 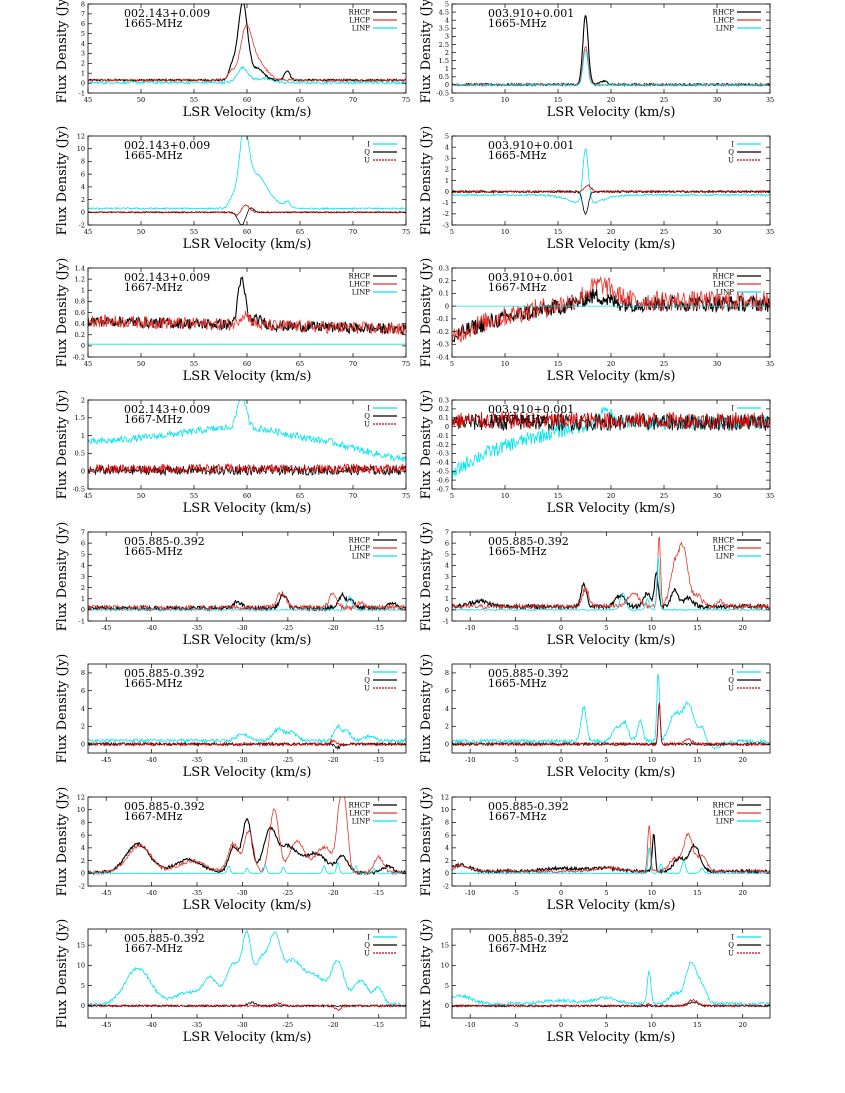 What do you see at coordinates (247, 232) in the screenshot?
I see `x-tick-label: 60` at bounding box center [247, 232].